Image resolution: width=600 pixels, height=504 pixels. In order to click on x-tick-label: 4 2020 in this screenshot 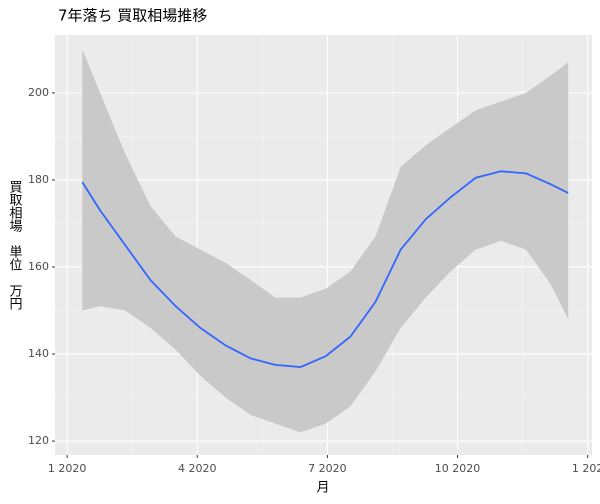, I will do `click(197, 468)`.